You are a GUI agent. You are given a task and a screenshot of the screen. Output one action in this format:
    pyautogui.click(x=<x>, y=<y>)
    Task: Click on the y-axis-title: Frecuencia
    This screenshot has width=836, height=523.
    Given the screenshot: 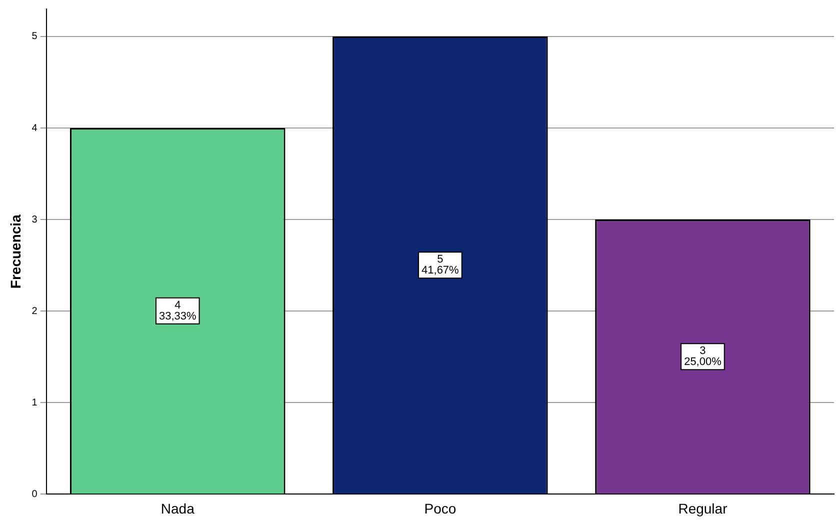 What is the action you would take?
    pyautogui.click(x=15, y=251)
    